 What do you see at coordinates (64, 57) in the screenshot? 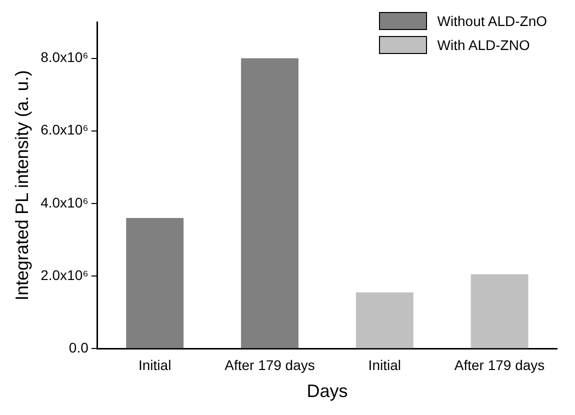
I see `y-tick-label: 8.0x10⁶` at bounding box center [64, 57].